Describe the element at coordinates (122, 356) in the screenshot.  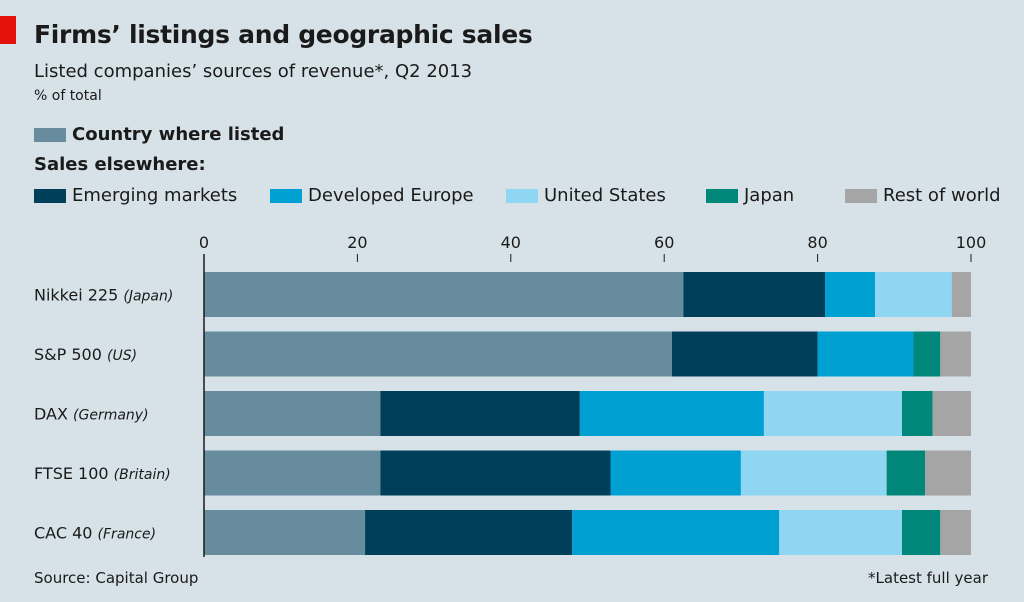
I see `category-country: (US)` at that location.